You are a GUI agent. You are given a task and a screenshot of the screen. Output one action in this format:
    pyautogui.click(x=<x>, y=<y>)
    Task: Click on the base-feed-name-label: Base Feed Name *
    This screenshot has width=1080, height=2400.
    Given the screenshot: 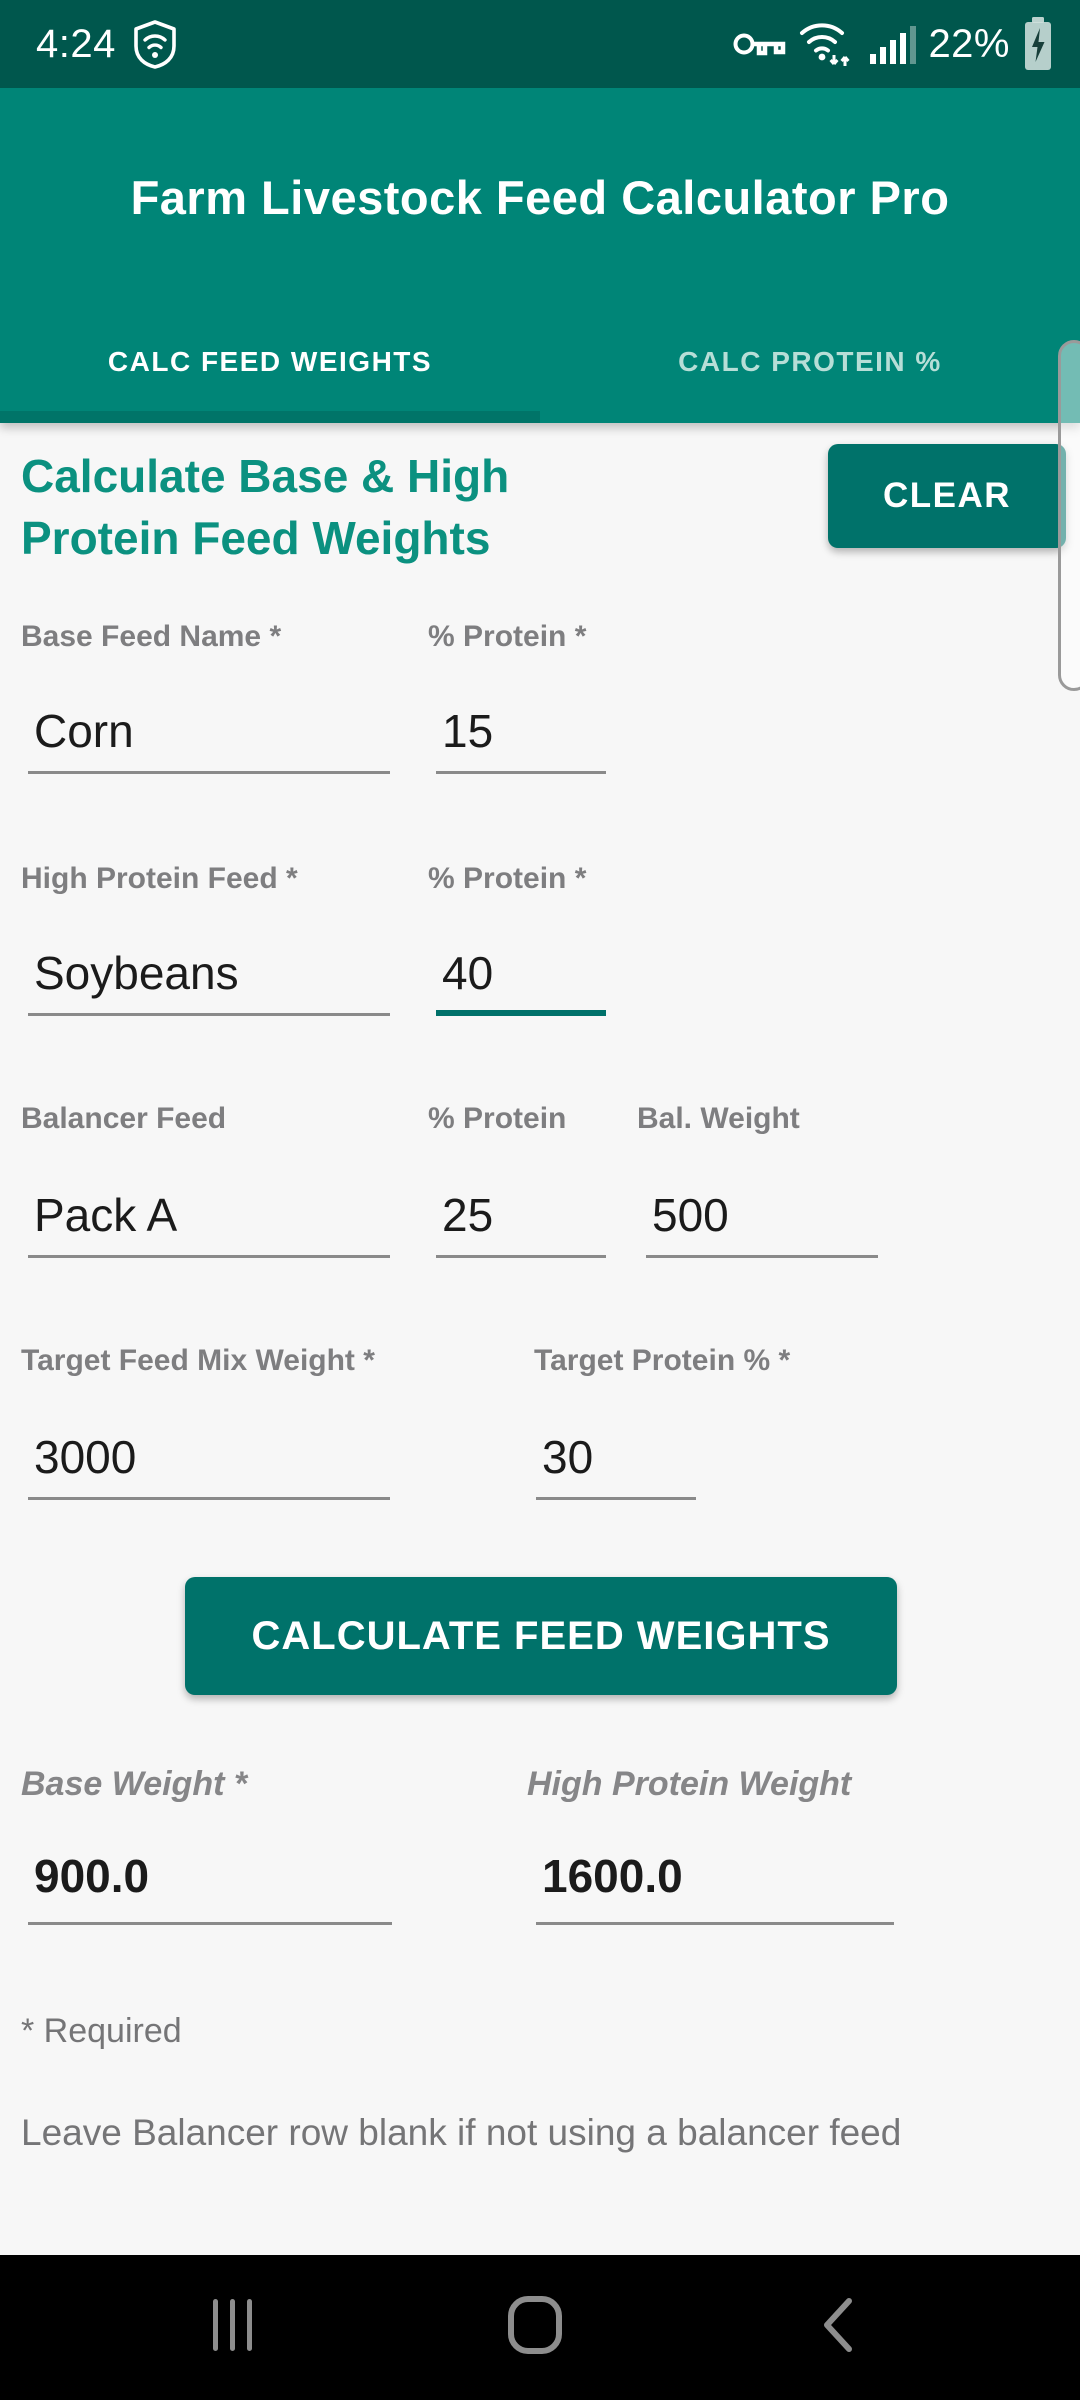 What is the action you would take?
    pyautogui.click(x=151, y=636)
    